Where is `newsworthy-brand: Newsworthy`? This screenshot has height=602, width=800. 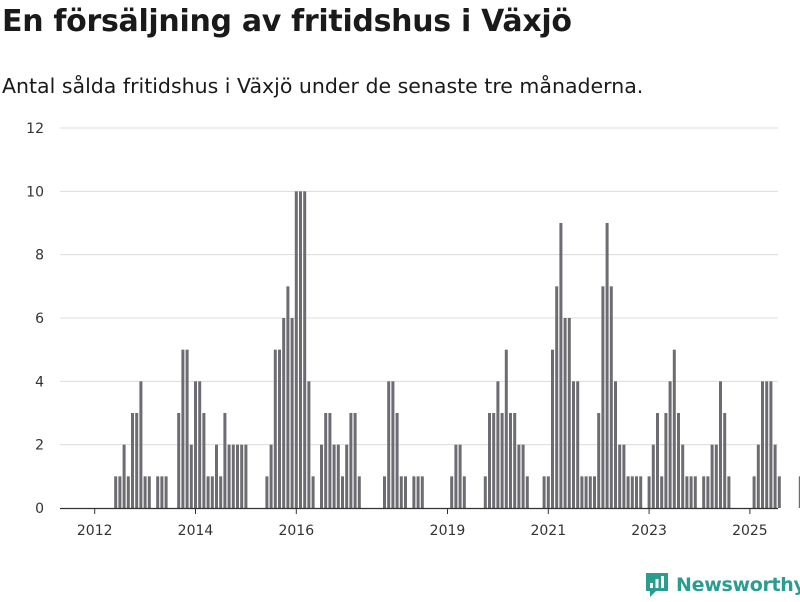 newsworthy-brand: Newsworthy is located at coordinates (722, 585).